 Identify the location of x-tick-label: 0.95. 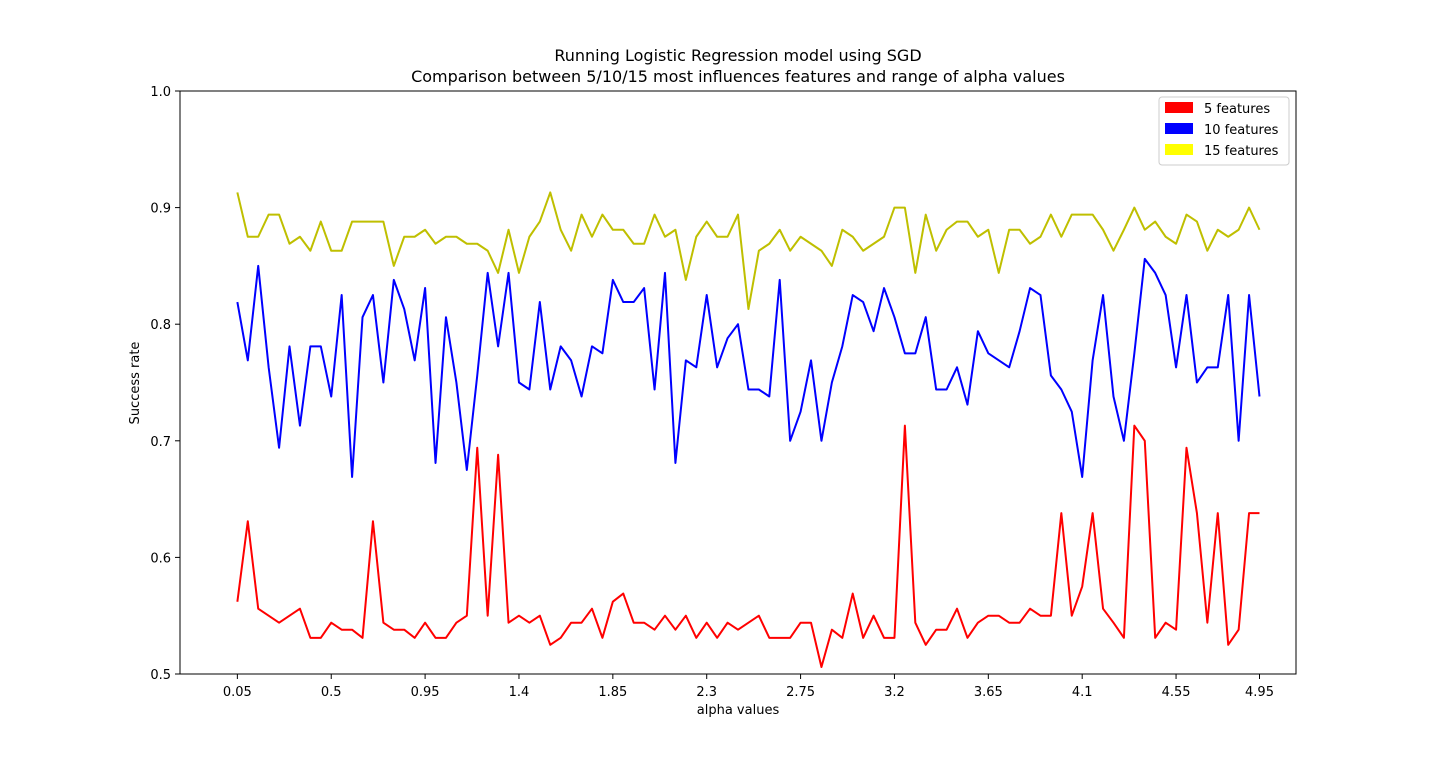
(425, 692).